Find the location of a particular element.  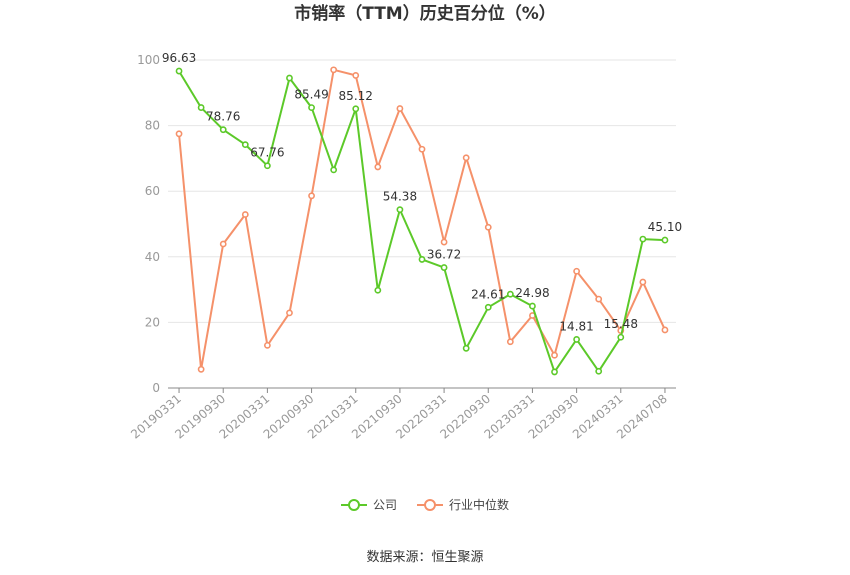

data-label: 54.38 is located at coordinates (400, 197).